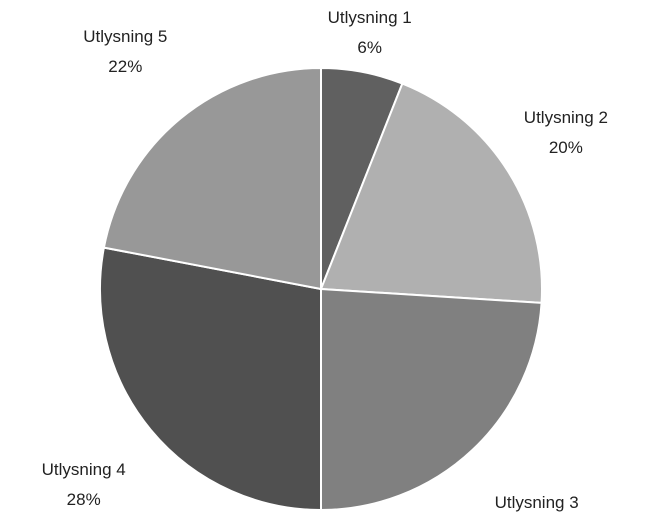 The width and height of the screenshot is (650, 521). What do you see at coordinates (566, 117) in the screenshot?
I see `slice-label: Utlysning 2` at bounding box center [566, 117].